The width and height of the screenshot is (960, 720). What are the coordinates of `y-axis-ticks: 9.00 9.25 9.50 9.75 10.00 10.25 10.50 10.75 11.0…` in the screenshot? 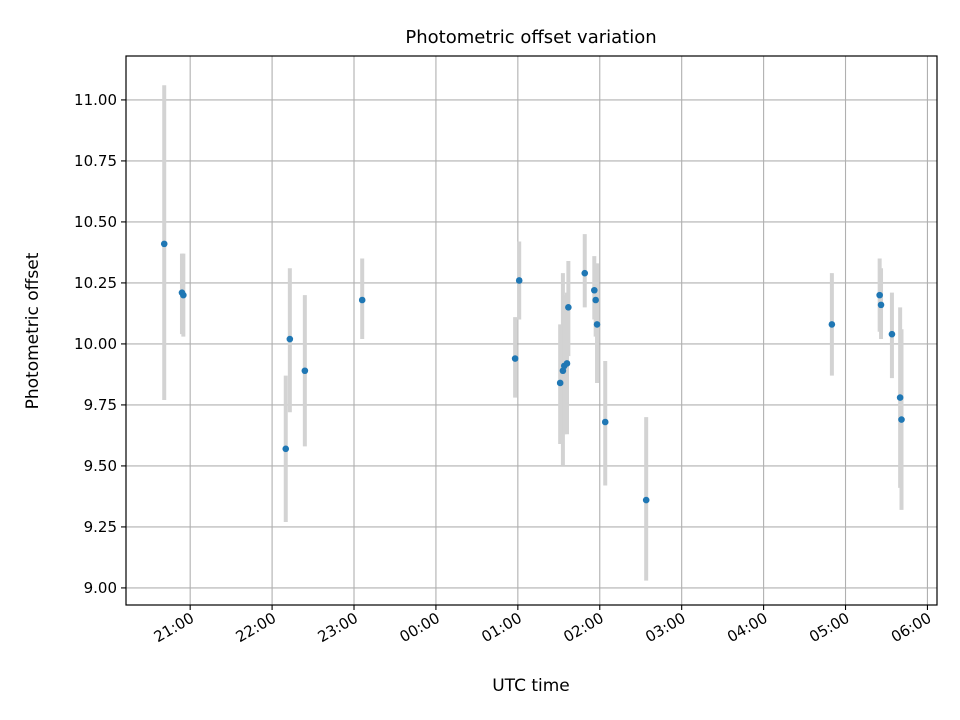 It's located at (100, 344).